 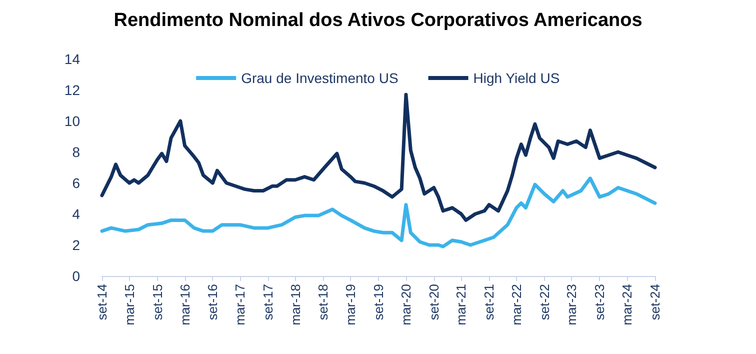 I want to click on x-tick-label: mar-18, so click(x=295, y=305).